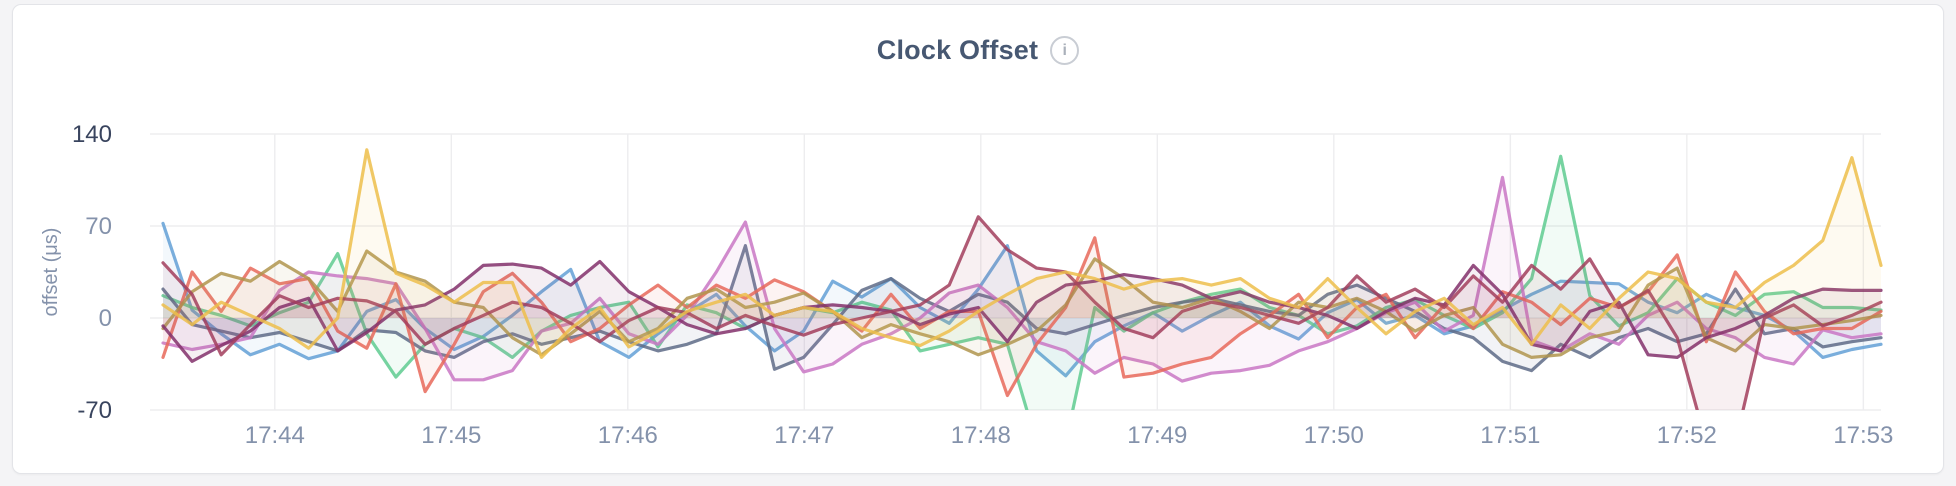 This screenshot has height=486, width=1956. I want to click on x-tick-label: 17:50, so click(1334, 435).